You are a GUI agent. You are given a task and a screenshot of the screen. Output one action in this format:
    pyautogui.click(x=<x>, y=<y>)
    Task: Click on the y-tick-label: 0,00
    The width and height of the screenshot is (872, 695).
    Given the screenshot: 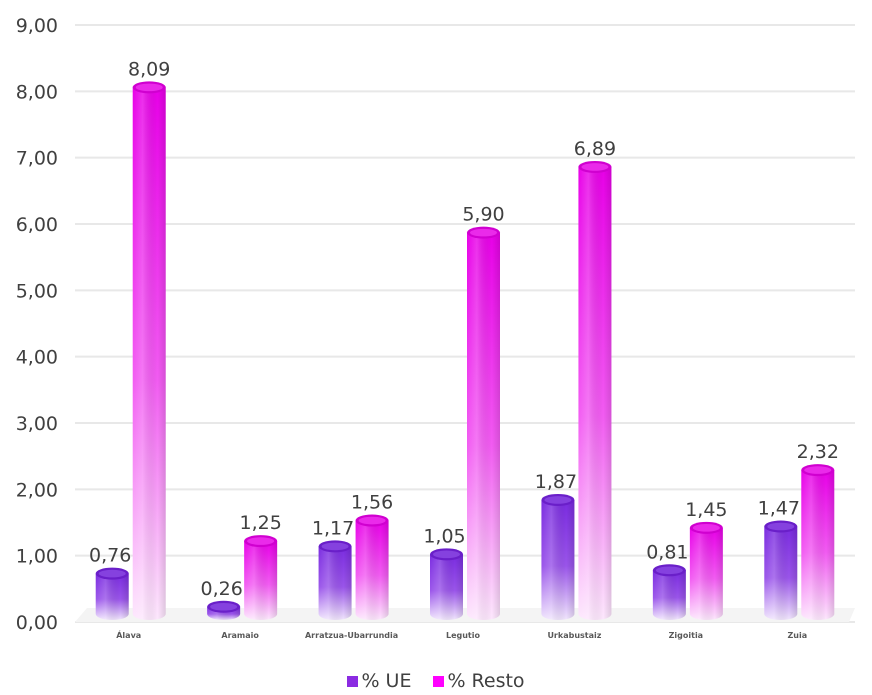 What is the action you would take?
    pyautogui.click(x=37, y=623)
    